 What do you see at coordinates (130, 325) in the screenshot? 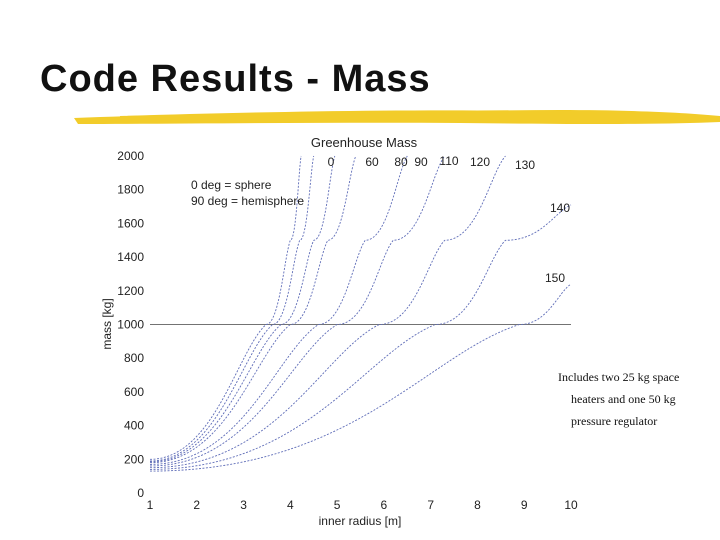
I see `y-tick-1000: 1000` at bounding box center [130, 325].